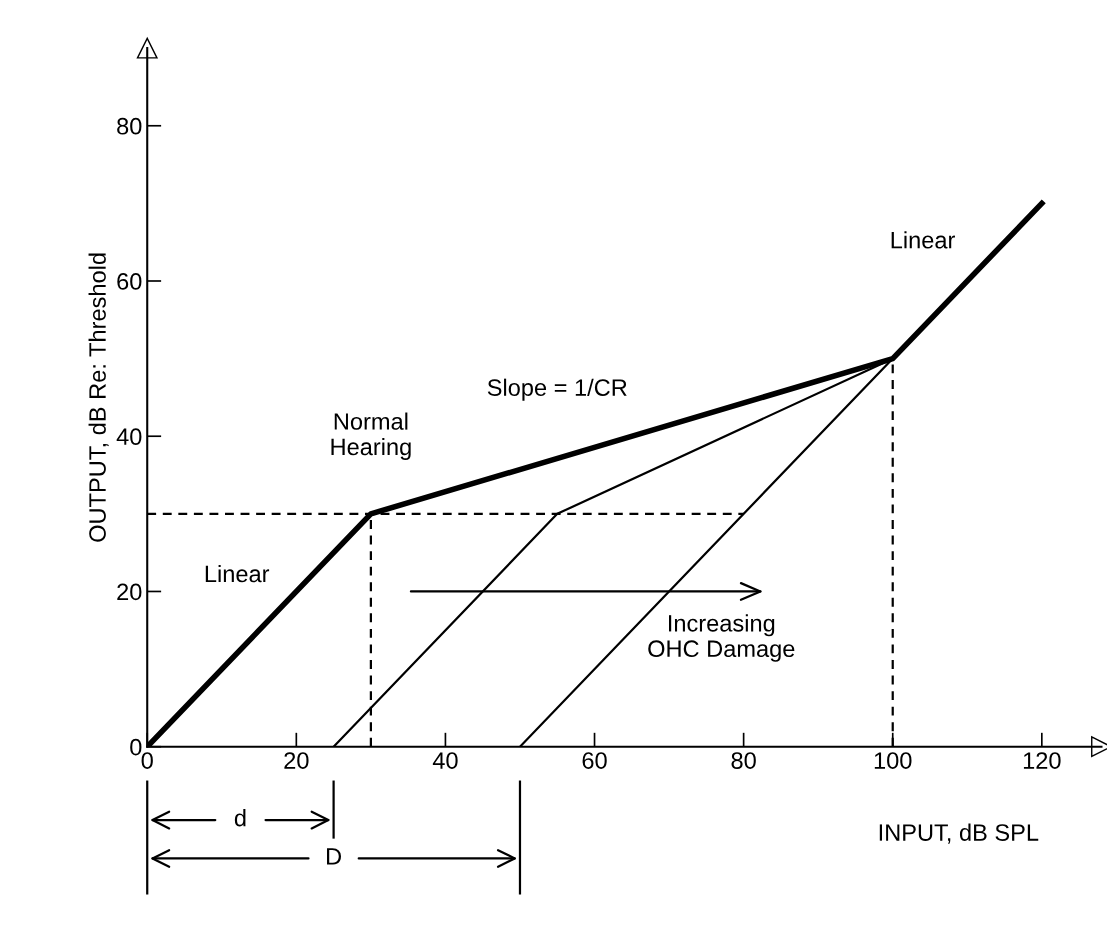  I want to click on text: D, so click(334, 856).